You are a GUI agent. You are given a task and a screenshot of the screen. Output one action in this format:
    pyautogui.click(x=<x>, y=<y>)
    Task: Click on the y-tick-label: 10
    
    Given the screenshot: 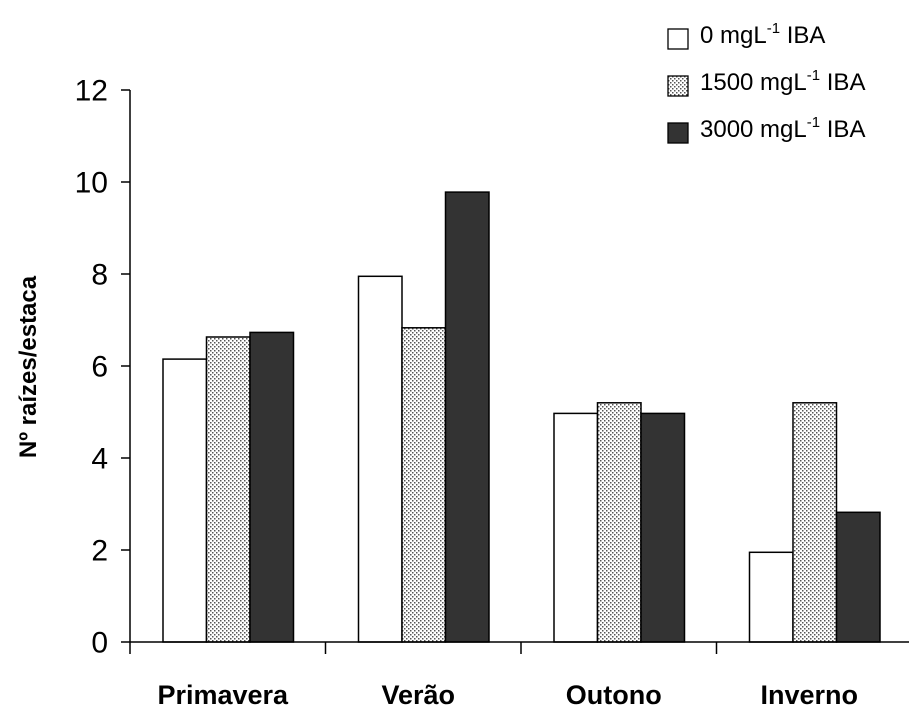 What is the action you would take?
    pyautogui.click(x=91, y=183)
    